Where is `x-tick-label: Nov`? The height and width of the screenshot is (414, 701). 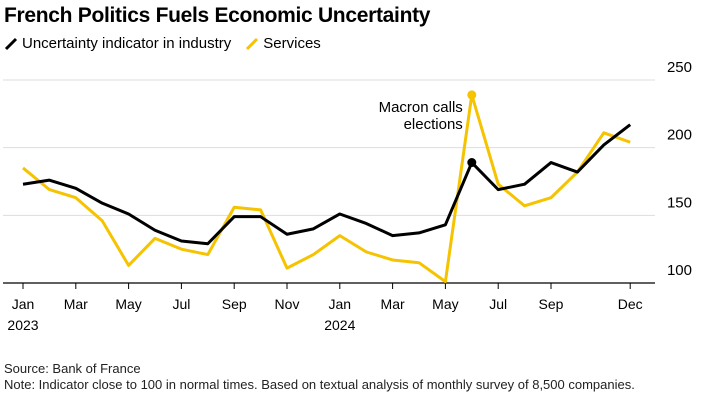 x-tick-label: Nov is located at coordinates (287, 304).